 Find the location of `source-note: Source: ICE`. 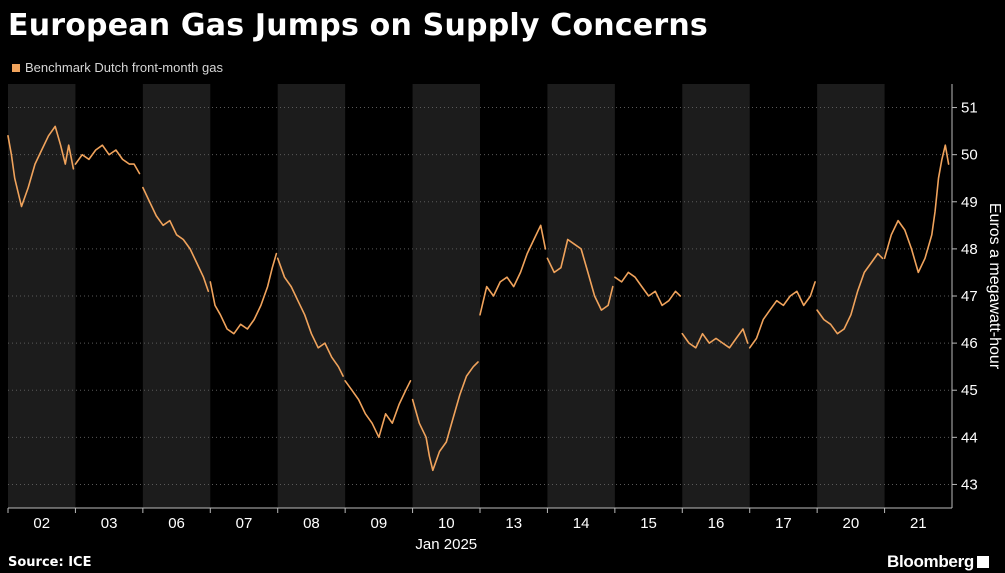

source-note: Source: ICE is located at coordinates (50, 562).